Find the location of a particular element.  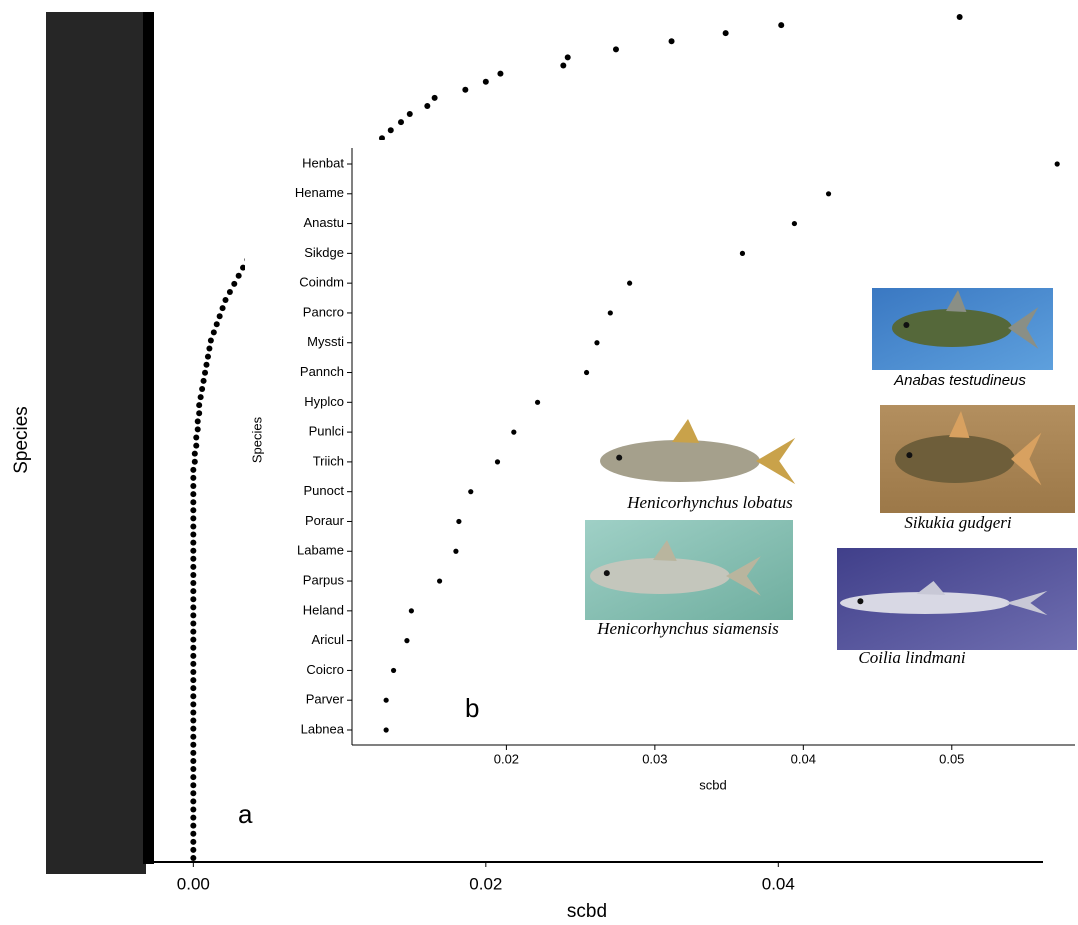

overlapping-y-labels is located at coordinates (96, 443).